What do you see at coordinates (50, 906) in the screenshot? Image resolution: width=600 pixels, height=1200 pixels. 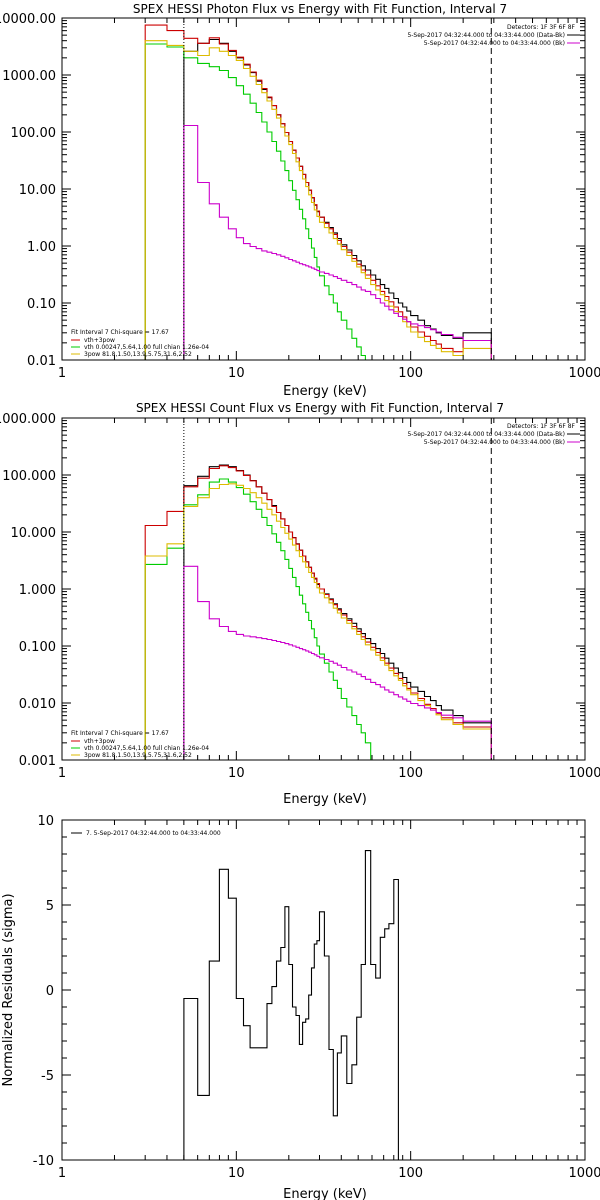 I see `y-tick-label: 5` at bounding box center [50, 906].